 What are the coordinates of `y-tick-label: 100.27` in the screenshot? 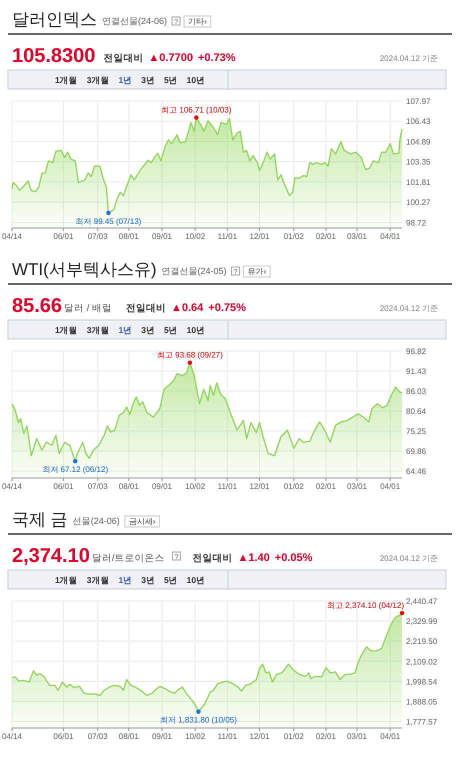 It's located at (419, 203).